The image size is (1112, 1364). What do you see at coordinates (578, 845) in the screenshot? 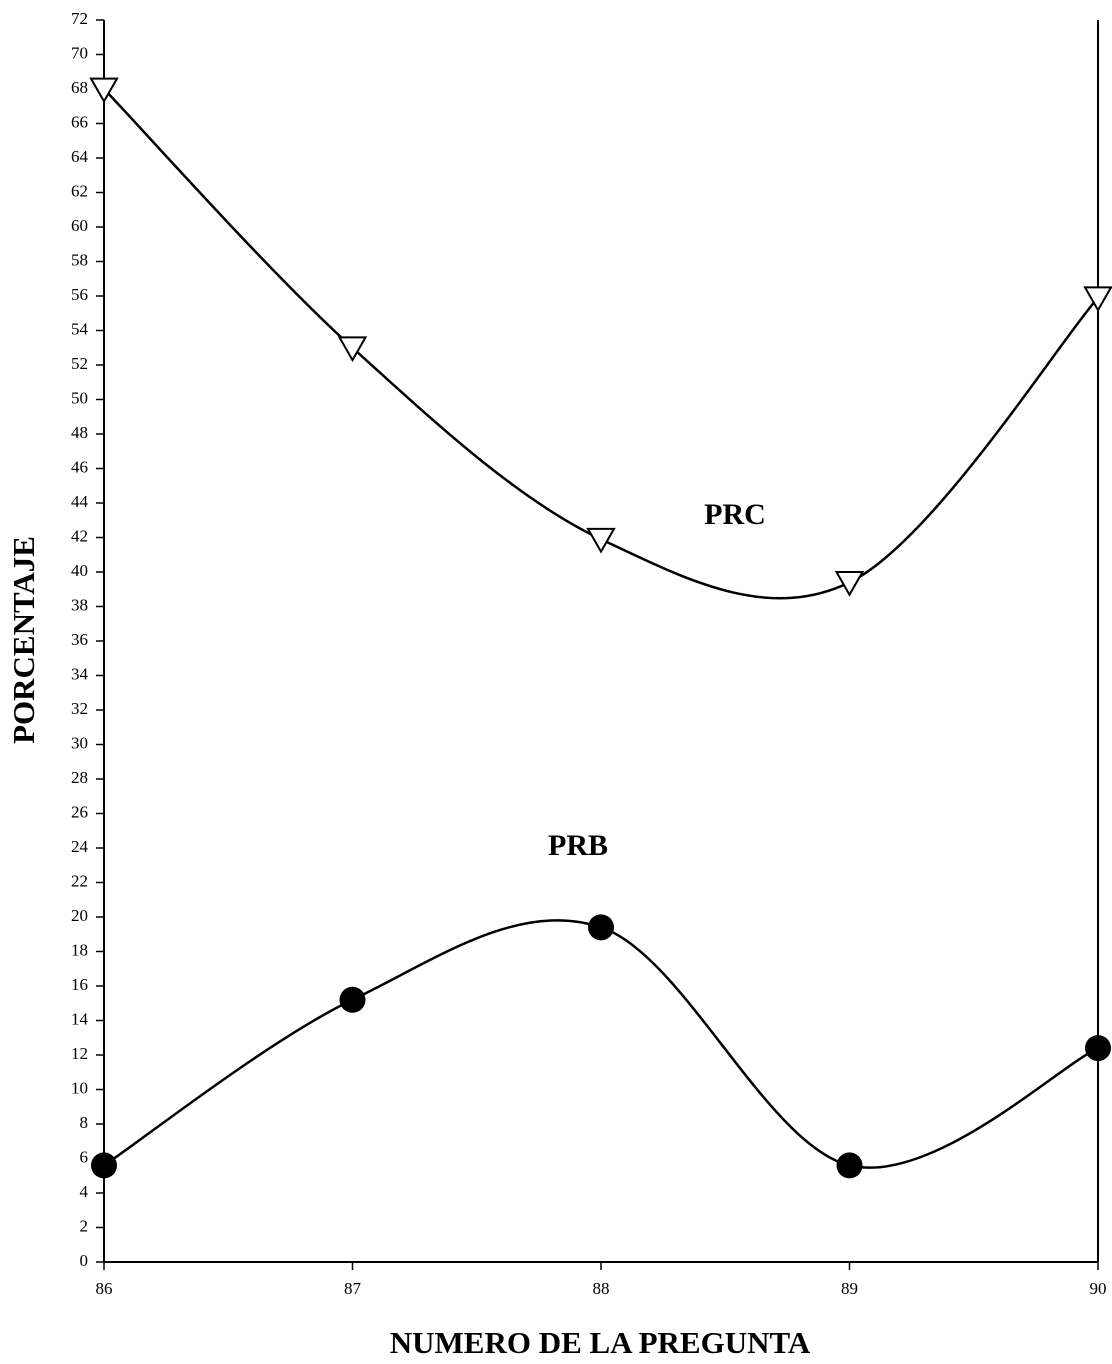
I see `series-label: PRB` at bounding box center [578, 845].